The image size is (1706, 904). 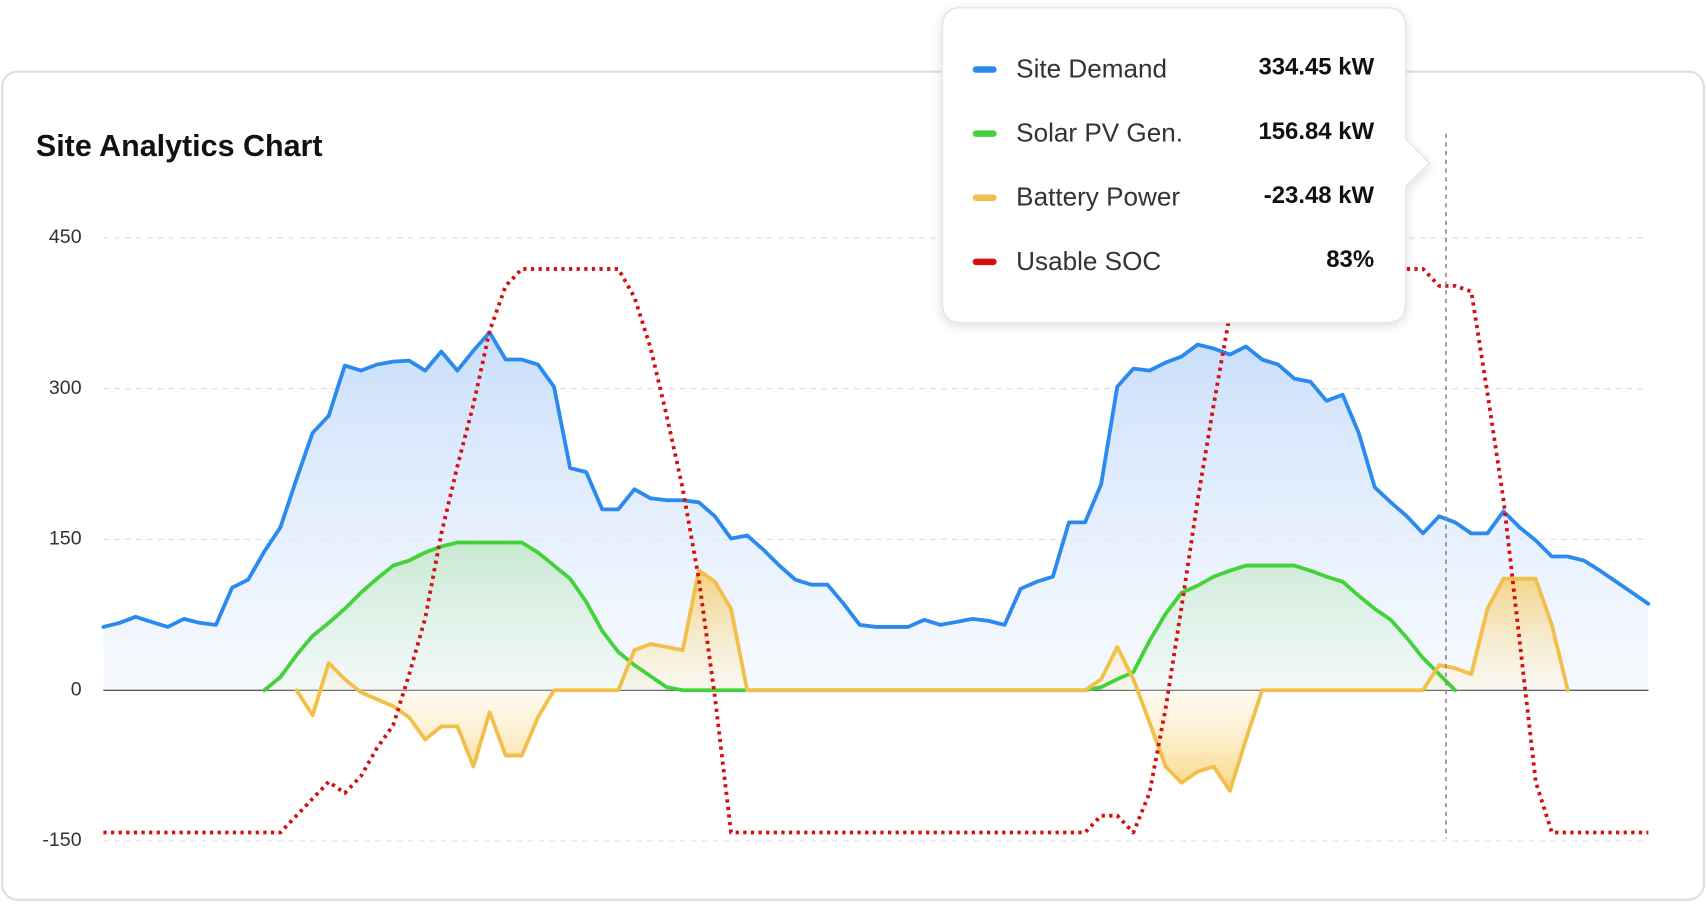 I want to click on y-tick-label: 0, so click(x=76, y=689).